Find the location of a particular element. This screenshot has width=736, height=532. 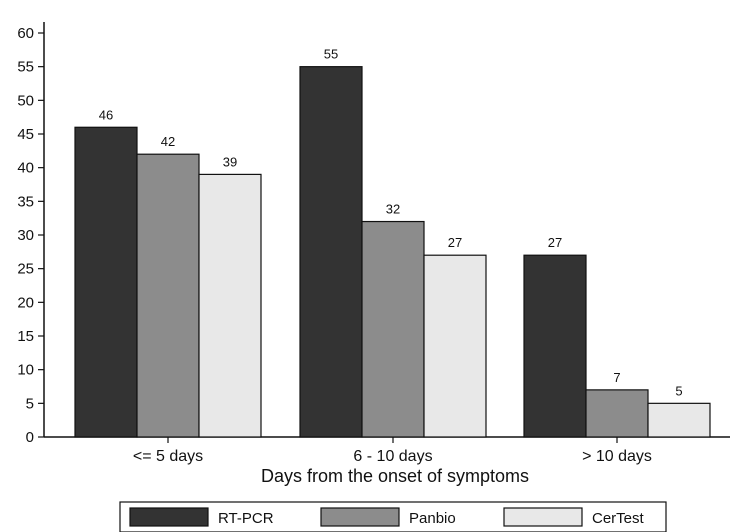

legend-label-rt-pcr: RT-PCR is located at coordinates (246, 518).